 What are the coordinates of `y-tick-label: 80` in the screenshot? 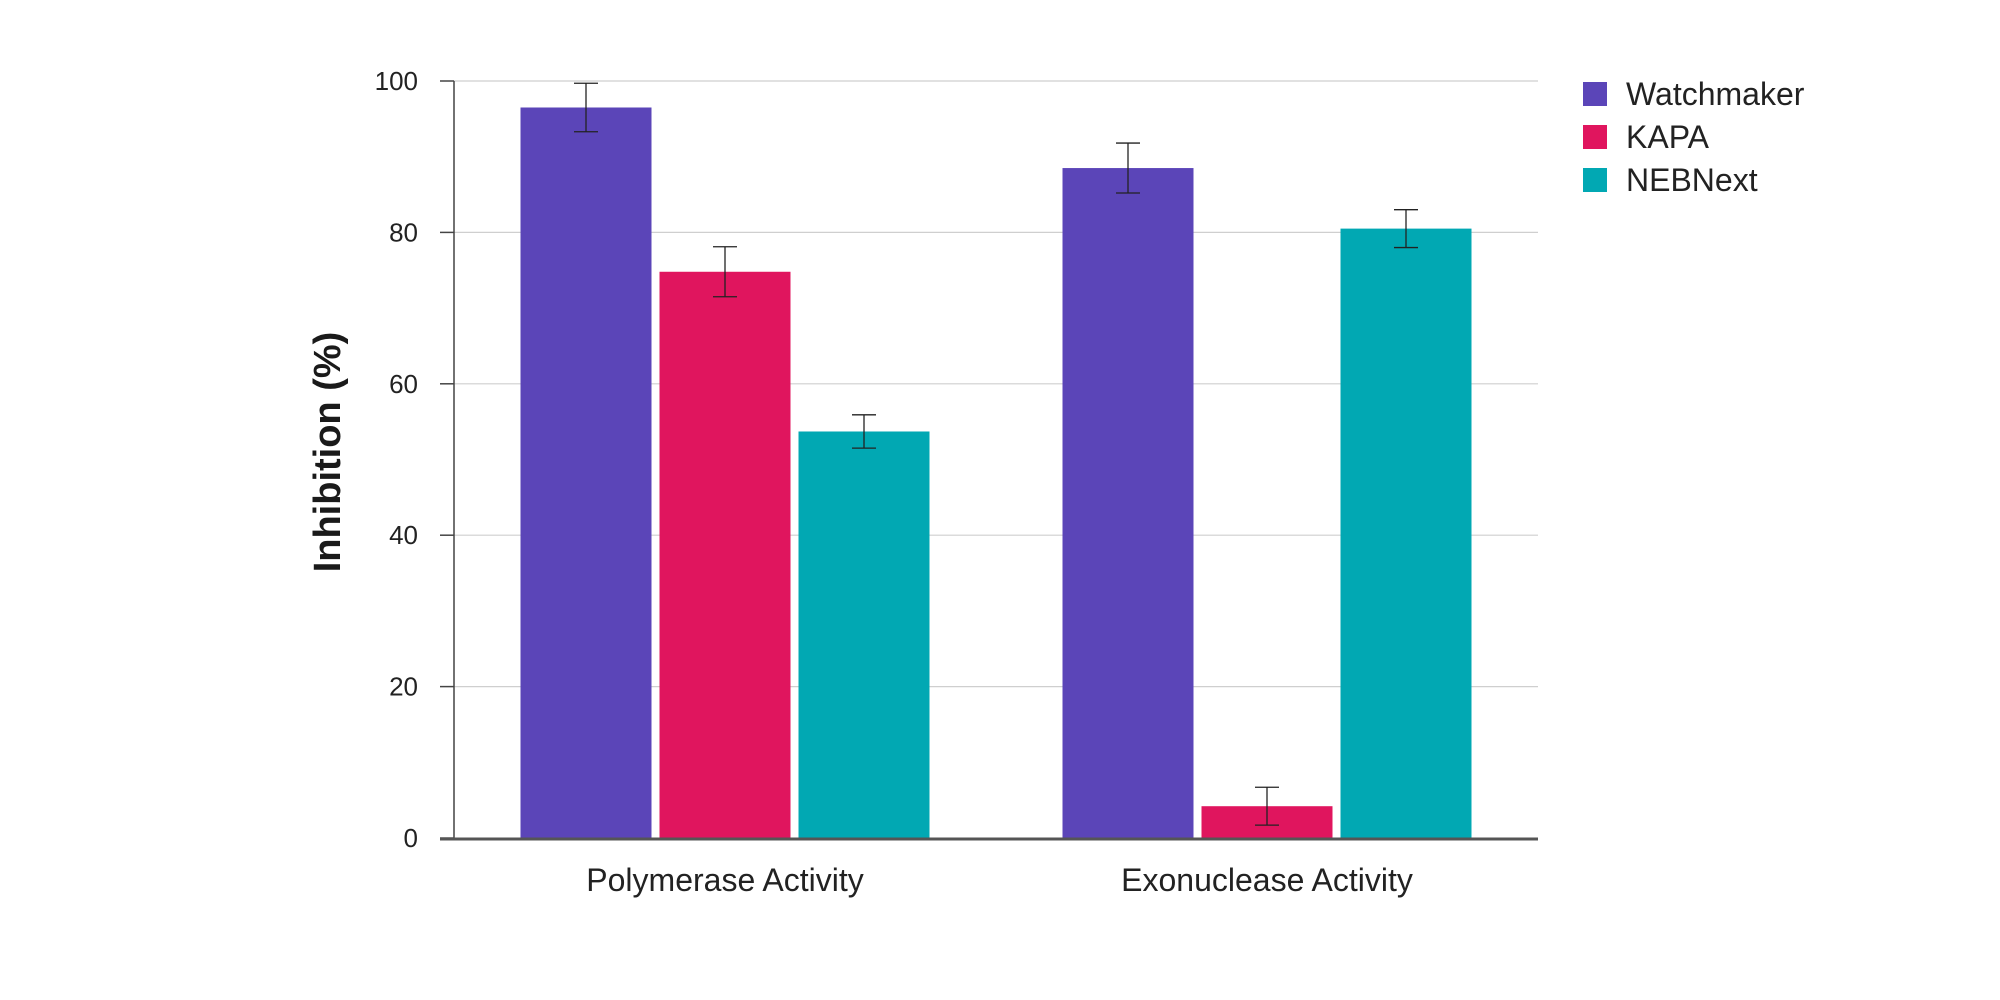 It's located at (403, 232).